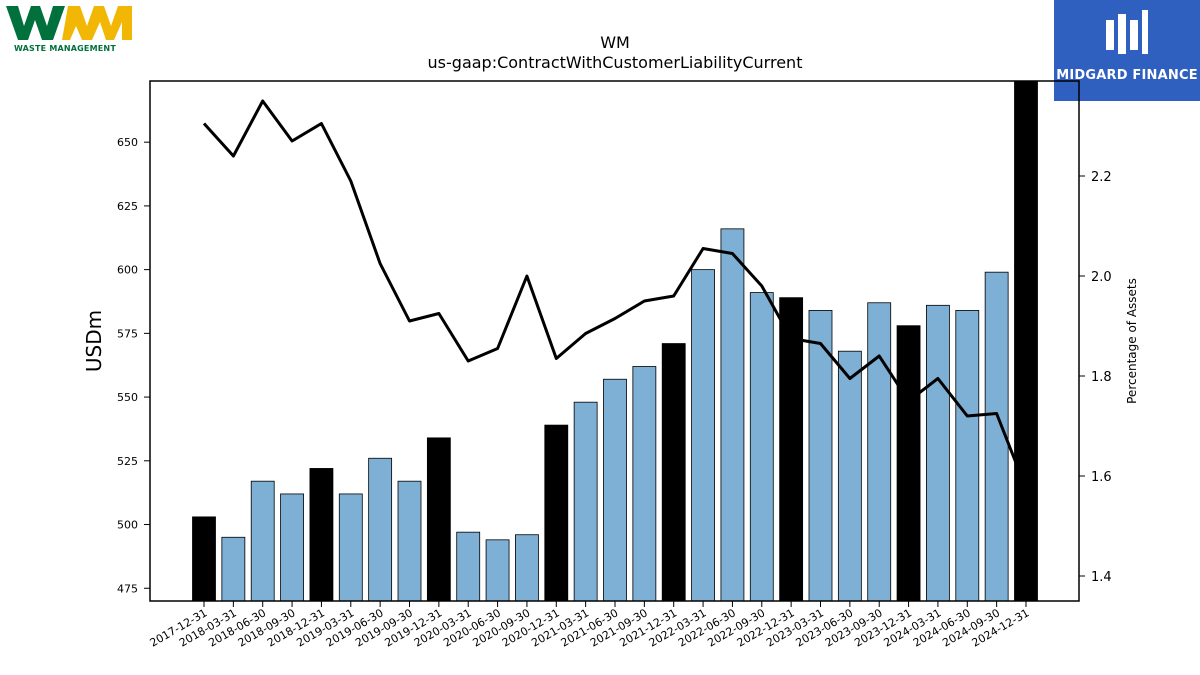 This screenshot has width=1200, height=675. I want to click on wm-logo-mark, so click(69, 23).